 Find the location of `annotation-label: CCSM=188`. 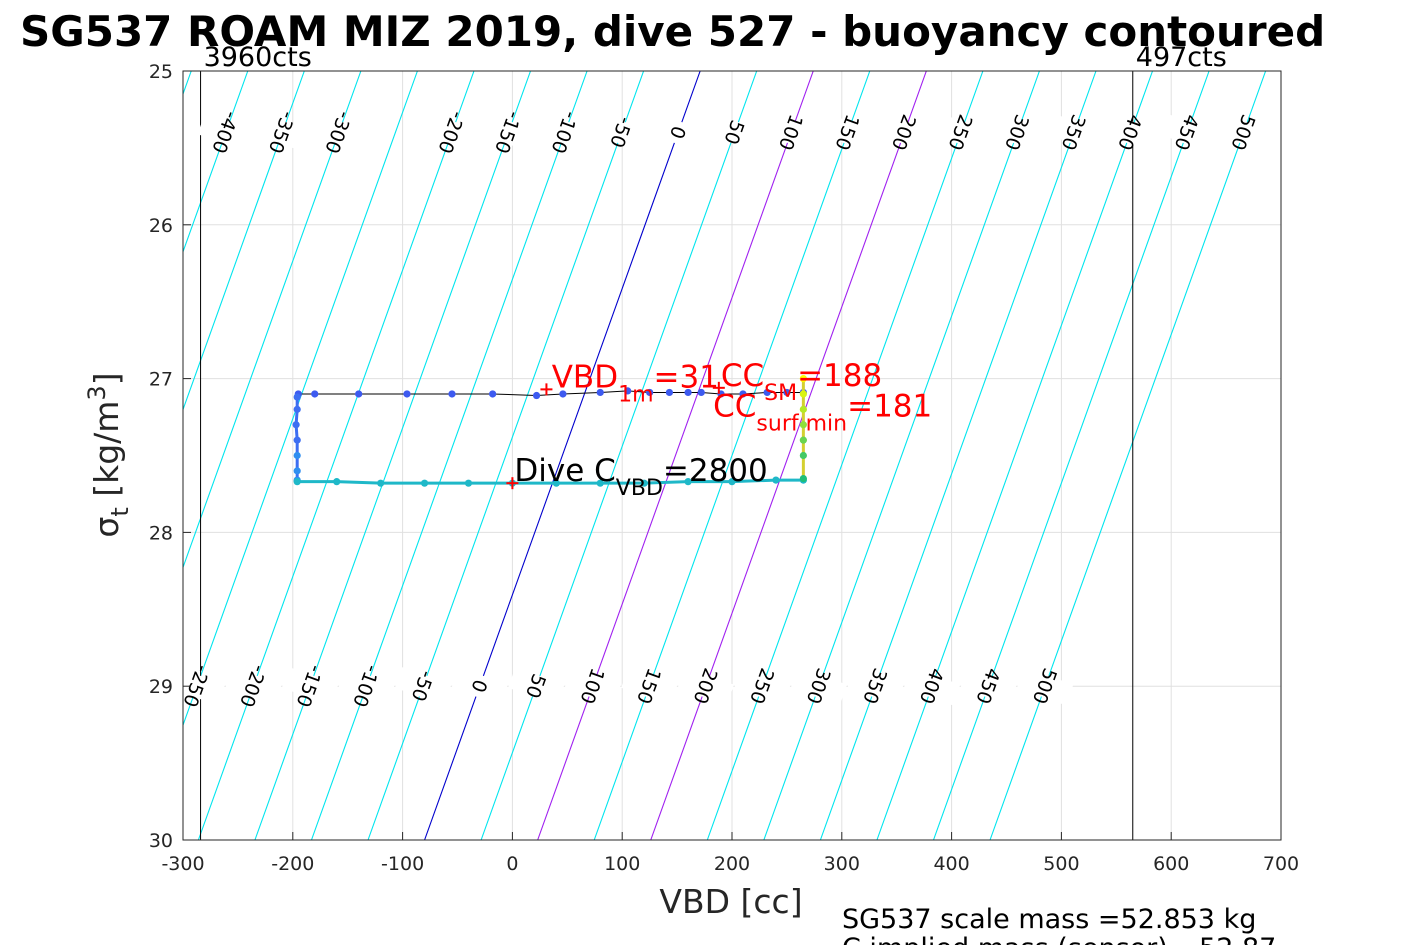

annotation-label: CCSM=188 is located at coordinates (801, 382).